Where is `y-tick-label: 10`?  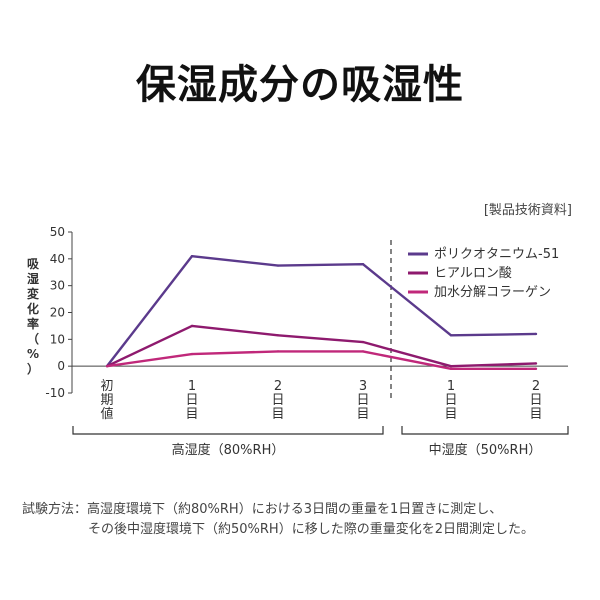
y-tick-label: 10 is located at coordinates (57, 339).